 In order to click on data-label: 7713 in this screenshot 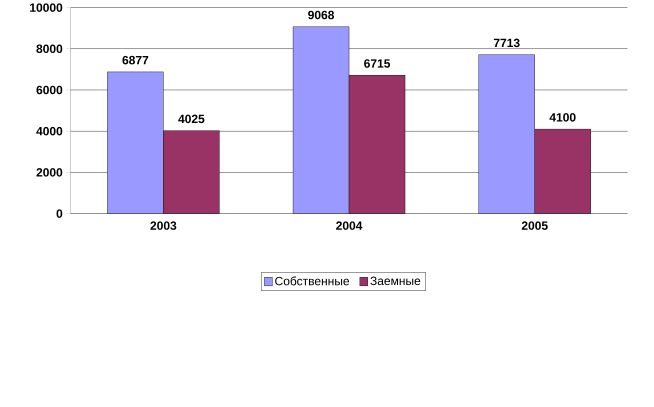, I will do `click(507, 43)`.